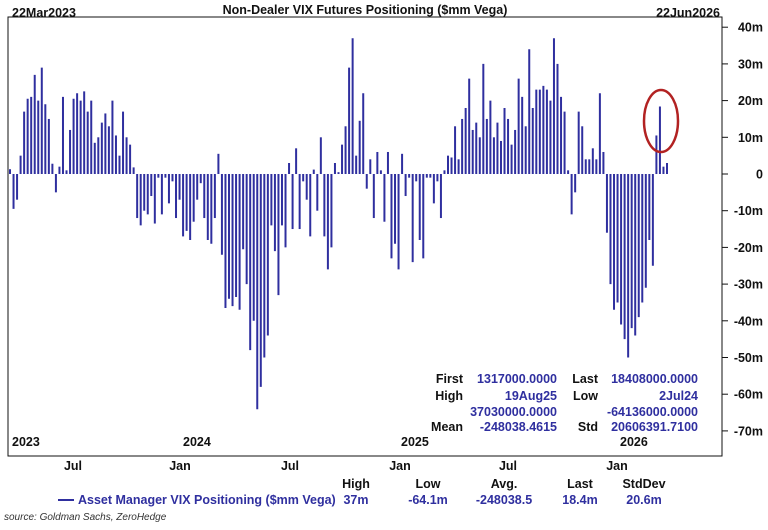  I want to click on legend-value-last: 18.4m, so click(579, 500).